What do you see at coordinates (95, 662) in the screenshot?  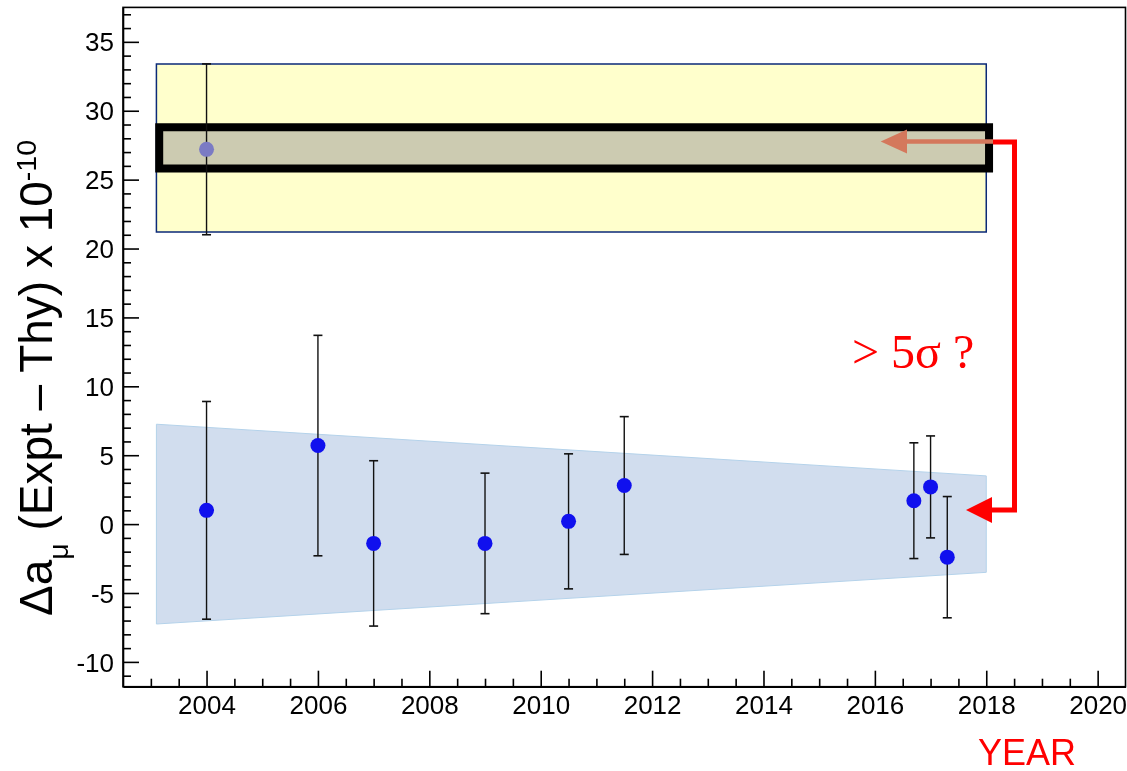 I see `y-tick-label: -10` at bounding box center [95, 662].